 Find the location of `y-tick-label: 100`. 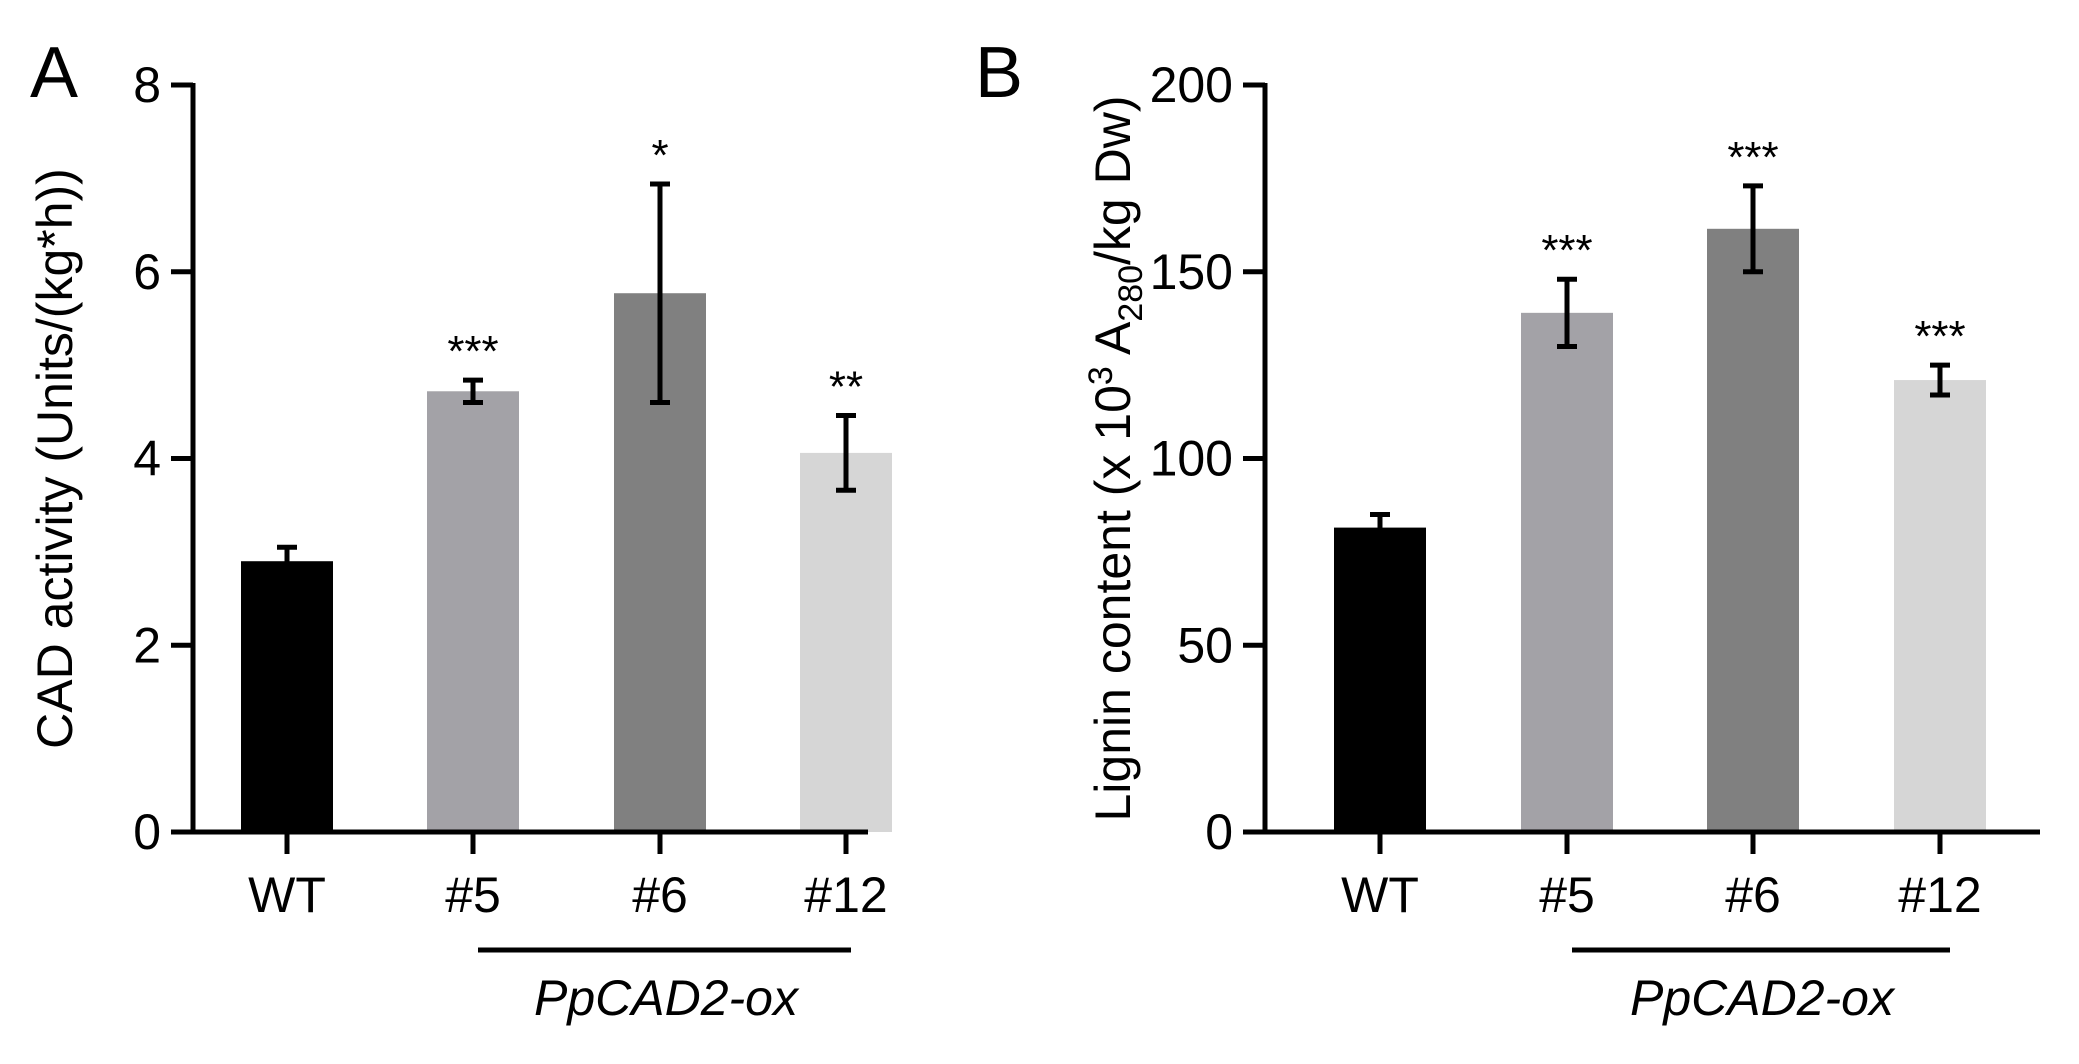

y-tick-label: 100 is located at coordinates (1191, 459).